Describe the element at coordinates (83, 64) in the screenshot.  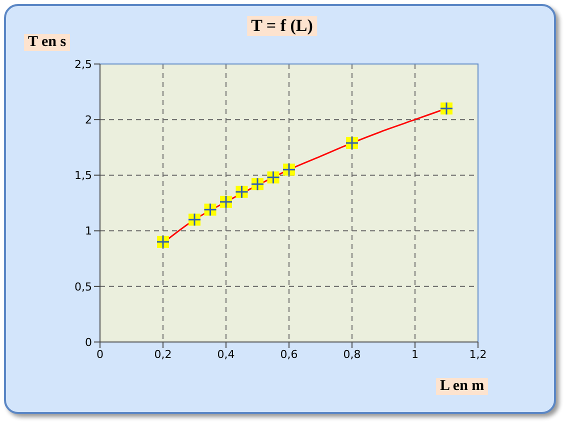
I see `y-tick-label: 2,5` at that location.